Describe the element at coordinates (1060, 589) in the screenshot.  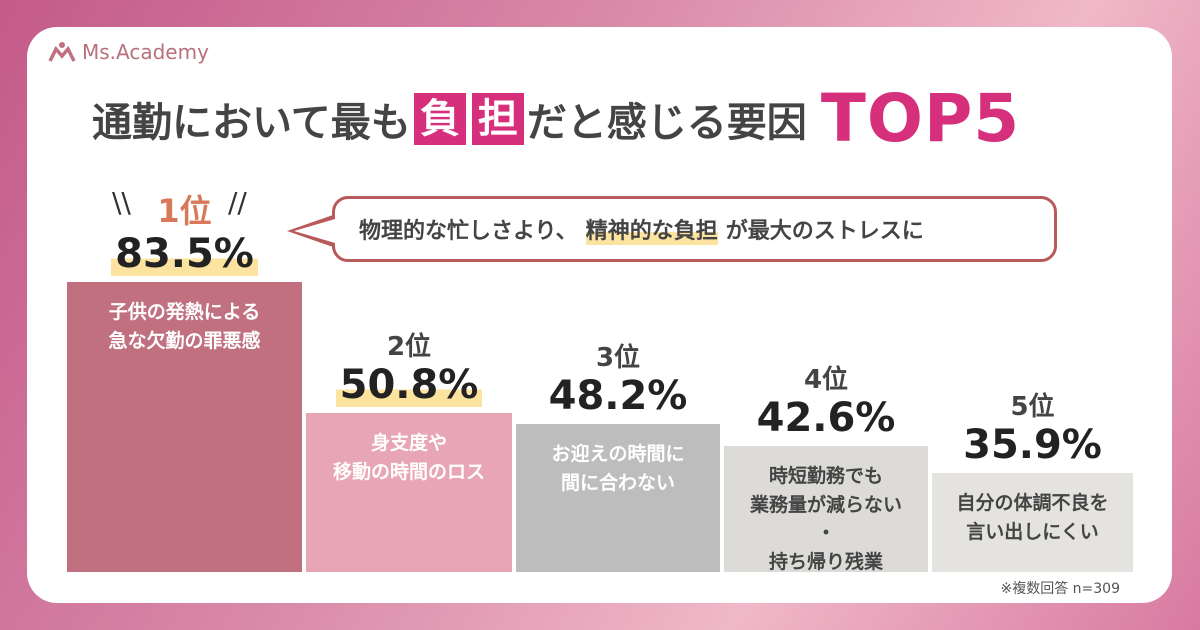
I see `footnote: ※複数回答 n=309` at that location.